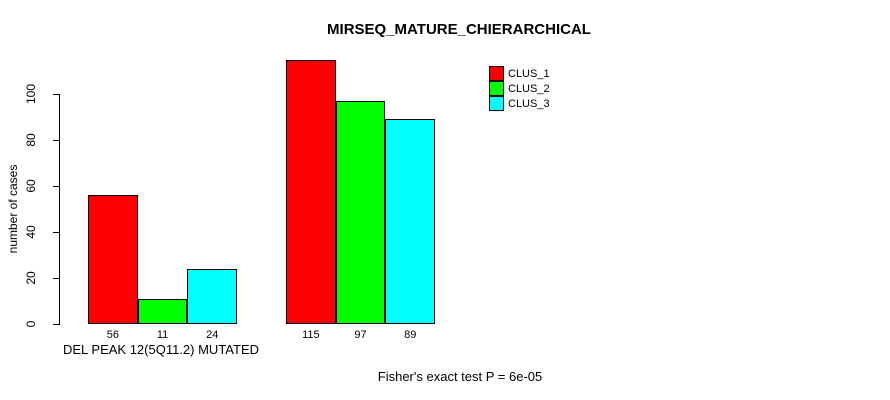 The width and height of the screenshot is (890, 400). What do you see at coordinates (31, 278) in the screenshot?
I see `y-tick-label: 20` at bounding box center [31, 278].